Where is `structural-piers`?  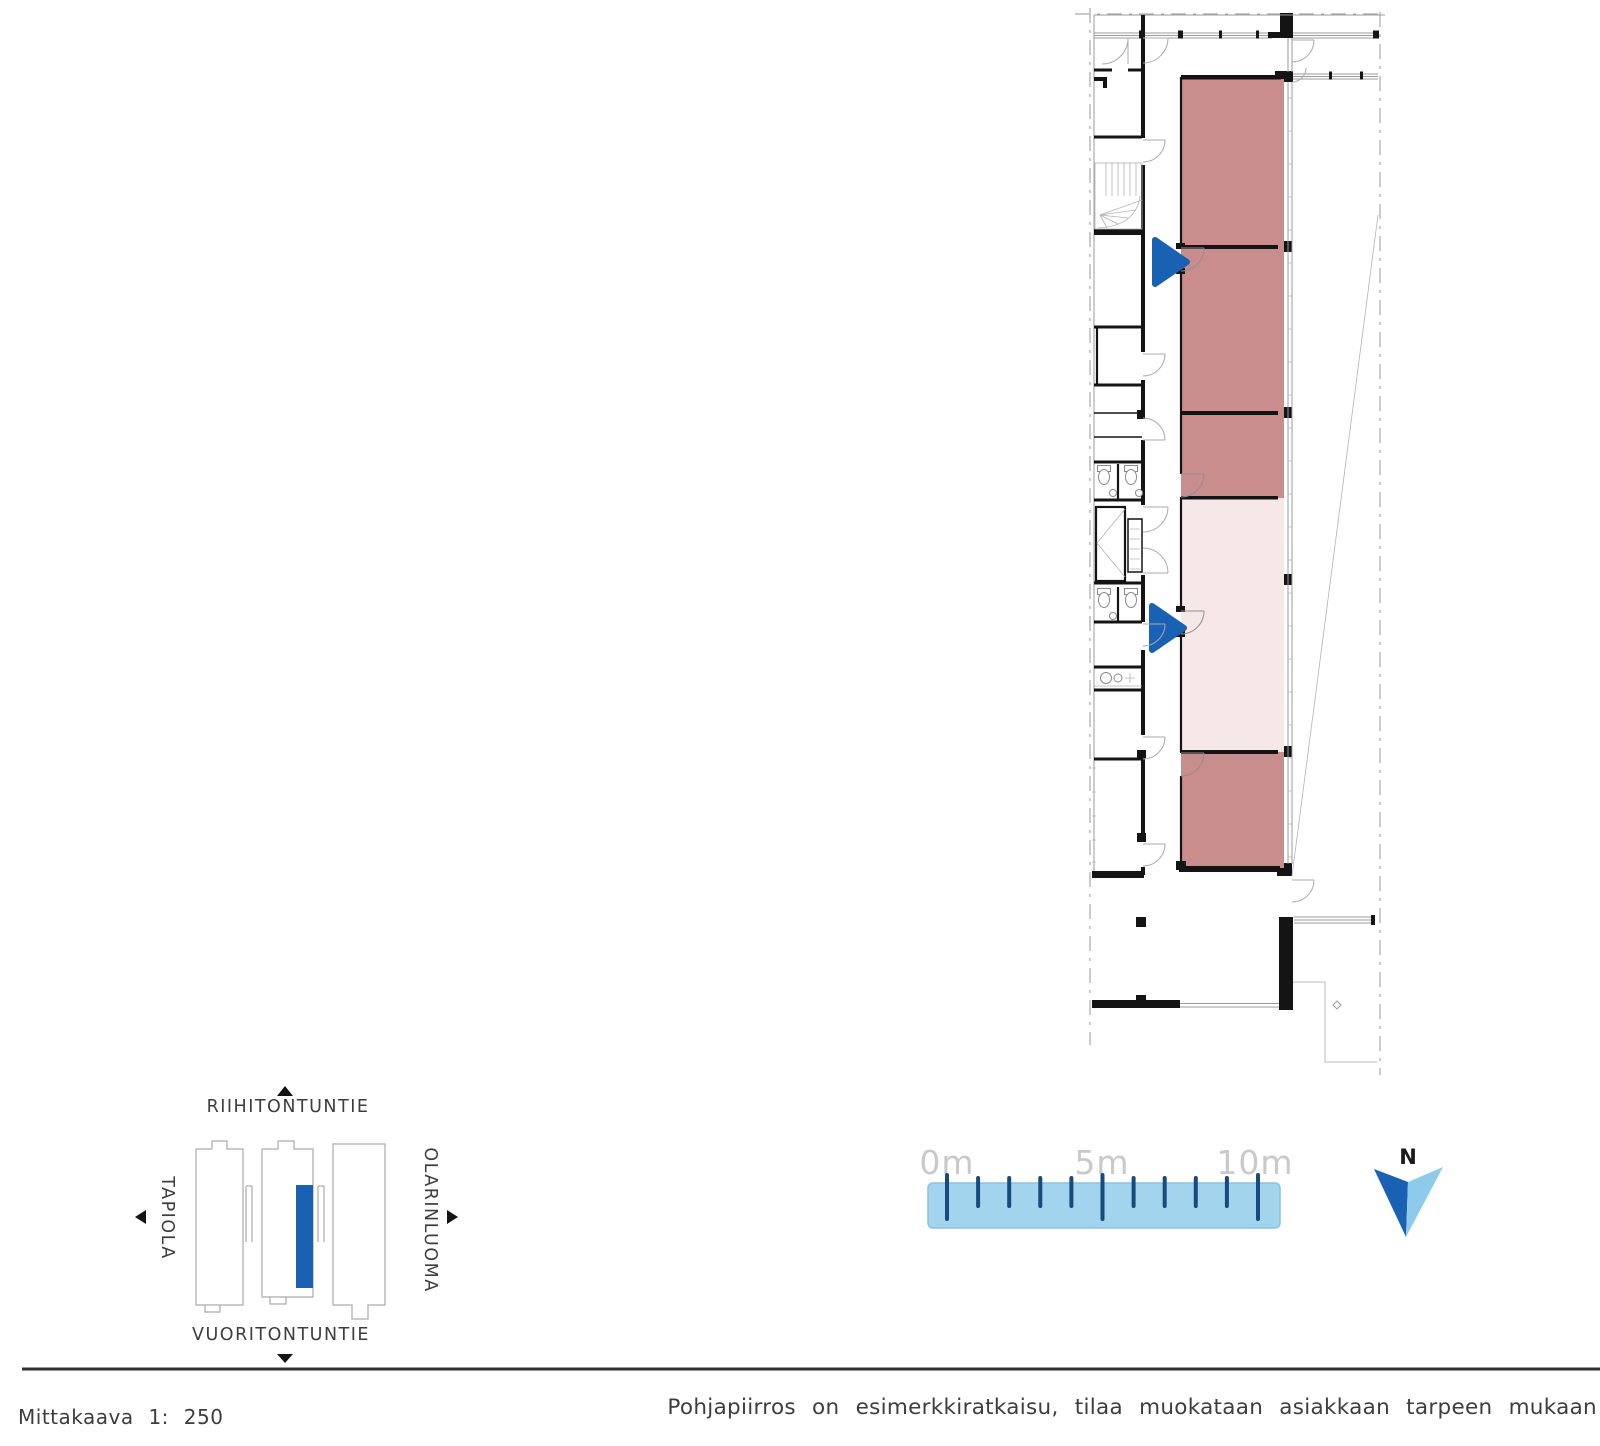
structural-piers is located at coordinates (1280, 511).